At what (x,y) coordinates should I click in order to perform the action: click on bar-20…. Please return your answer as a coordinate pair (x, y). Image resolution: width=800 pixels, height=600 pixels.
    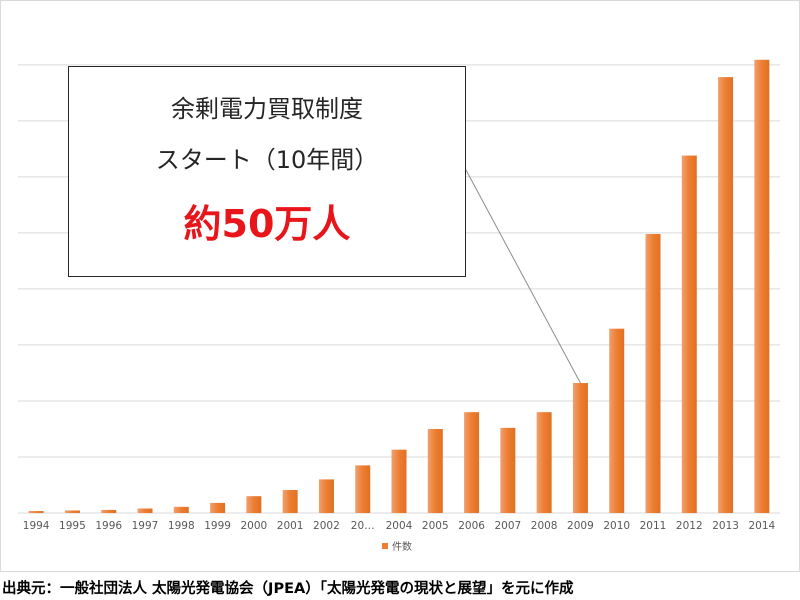
    Looking at the image, I should click on (363, 489).